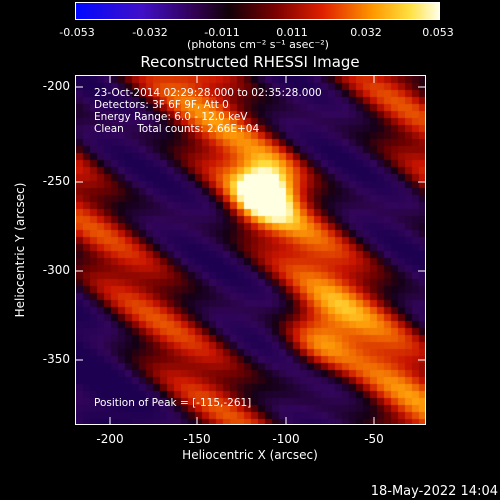 The width and height of the screenshot is (500, 500). What do you see at coordinates (258, 44) in the screenshot?
I see `colorbar-units: (photons cm⁻² s⁻¹ asec⁻²)` at bounding box center [258, 44].